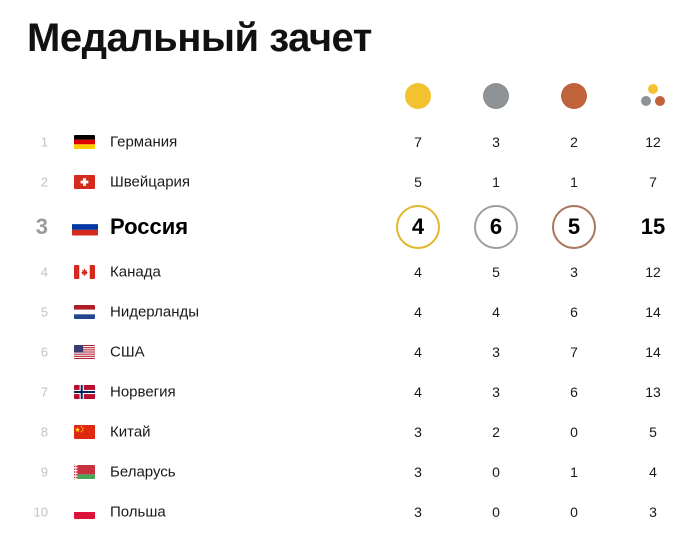  What do you see at coordinates (44, 272) in the screenshot?
I see `rank-number: 4` at bounding box center [44, 272].